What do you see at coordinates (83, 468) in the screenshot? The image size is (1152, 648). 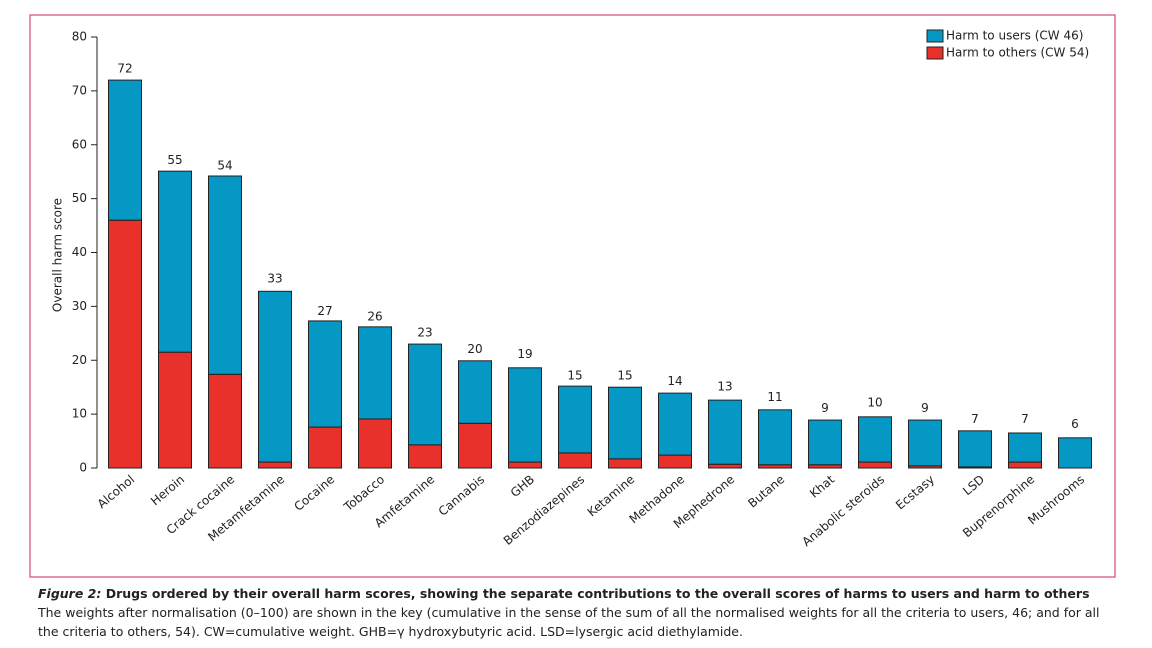 I see `y-tick-label: 0` at bounding box center [83, 468].